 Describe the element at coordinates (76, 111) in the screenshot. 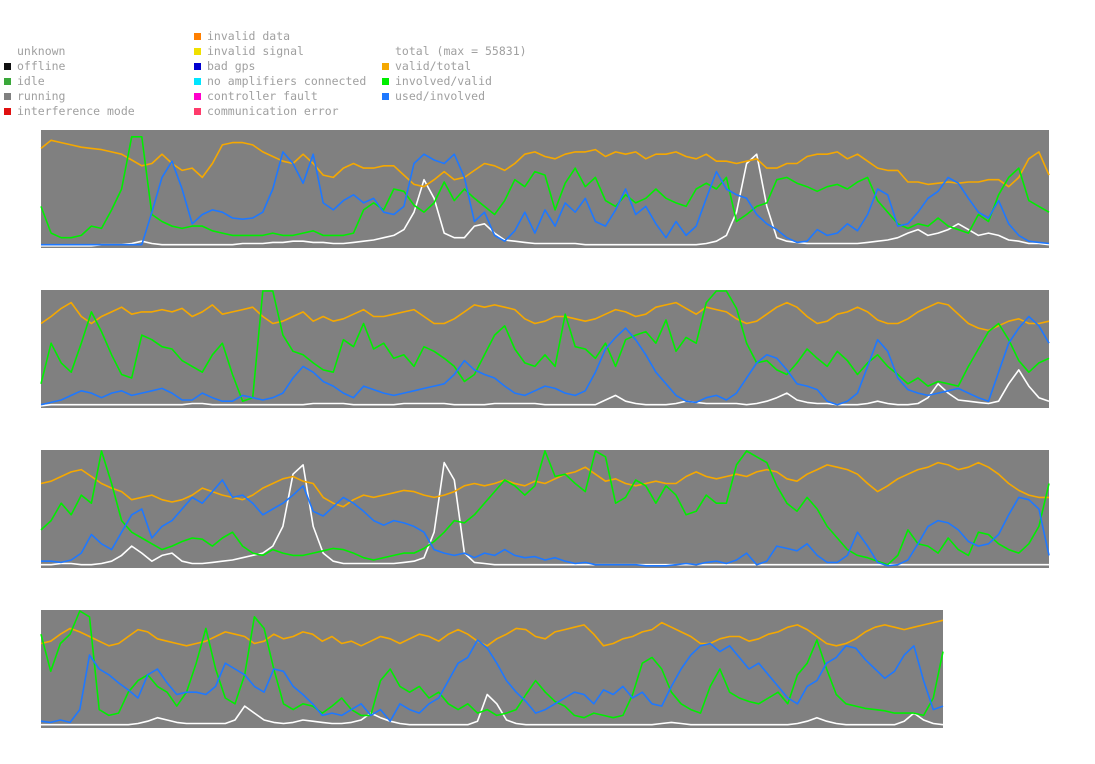

I see `legend-label: interference mode` at that location.